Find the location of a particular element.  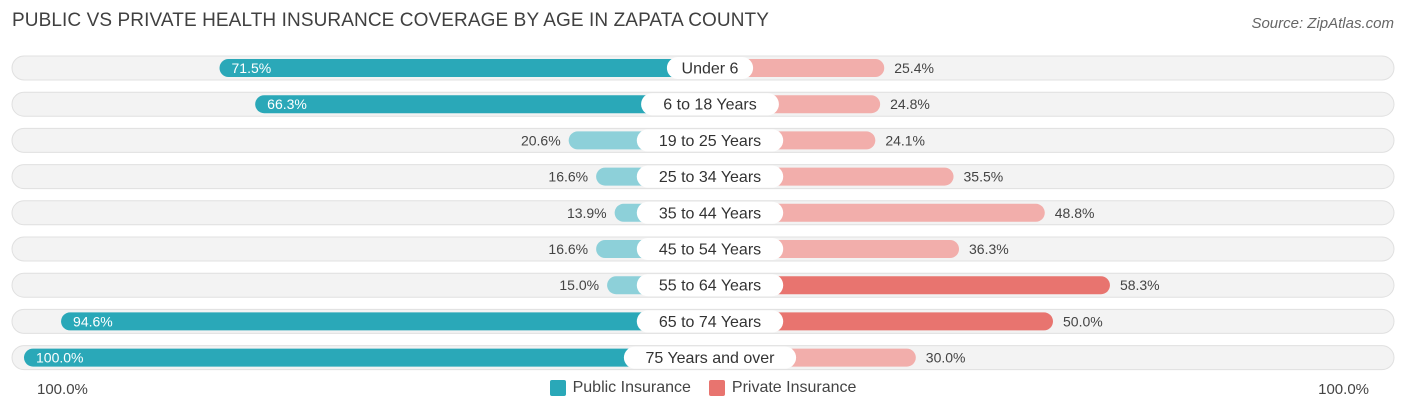

private-value-label: 30.0% is located at coordinates (946, 358).